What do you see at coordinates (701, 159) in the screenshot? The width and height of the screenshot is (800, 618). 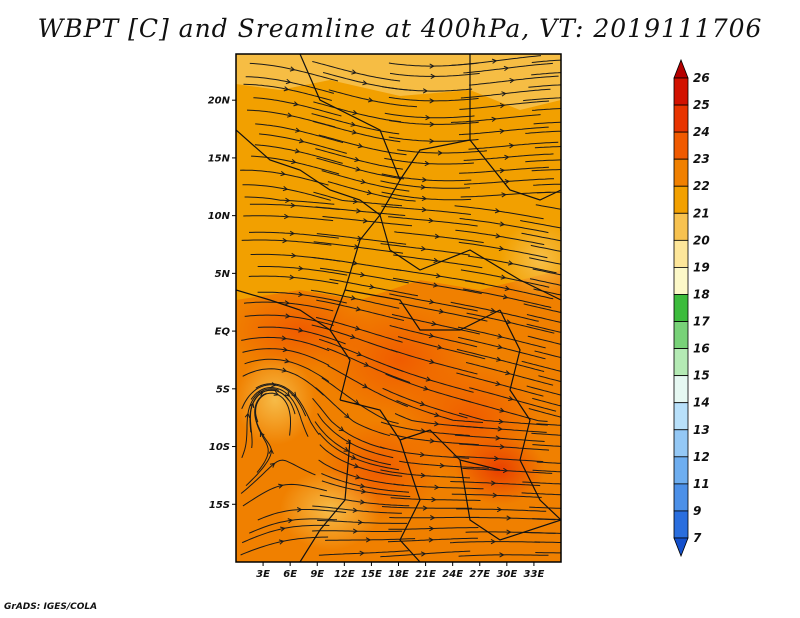 I see `colorbar-label: 23` at bounding box center [701, 159].